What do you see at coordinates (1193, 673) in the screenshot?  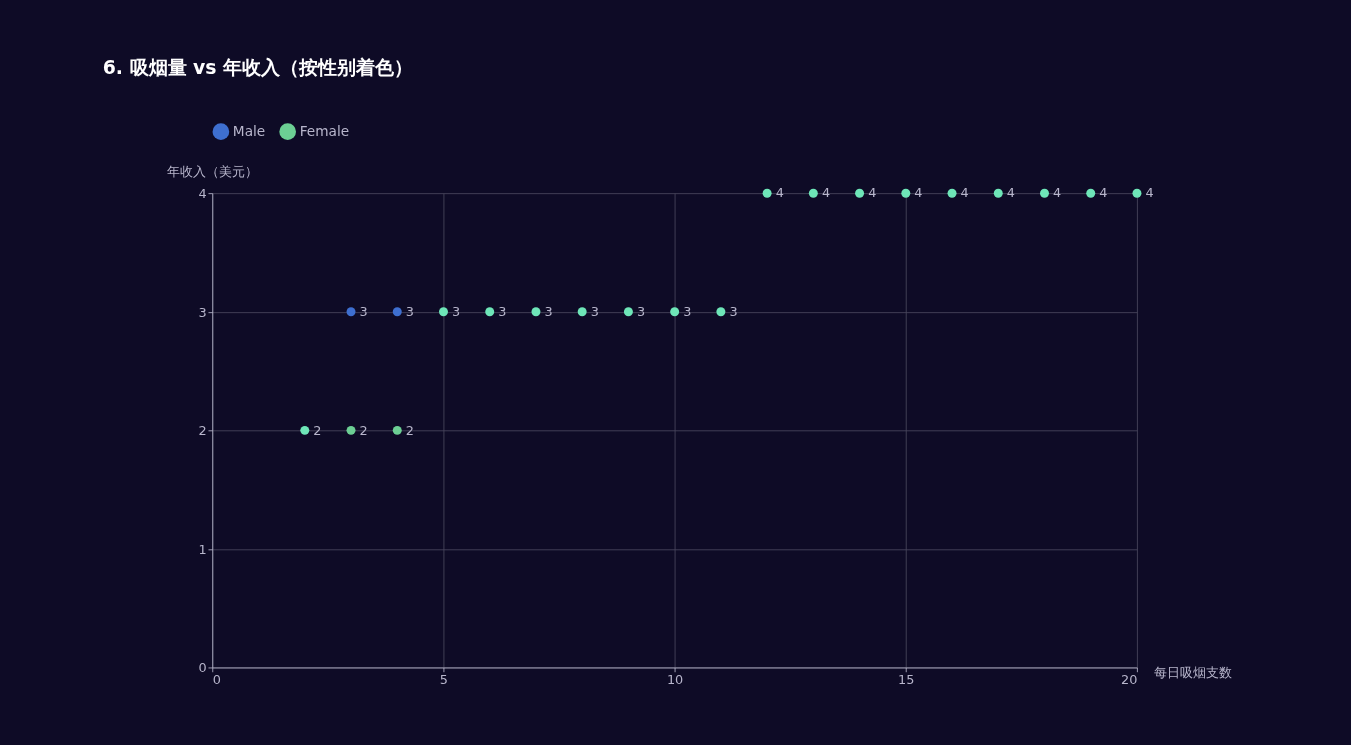 I see `x-axis-title: 每日吸烟支数` at bounding box center [1193, 673].